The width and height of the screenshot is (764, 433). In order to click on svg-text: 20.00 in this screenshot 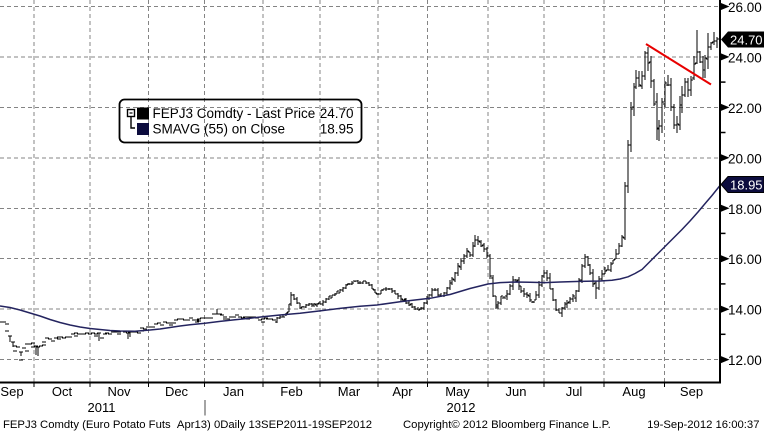, I will do `click(745, 158)`.